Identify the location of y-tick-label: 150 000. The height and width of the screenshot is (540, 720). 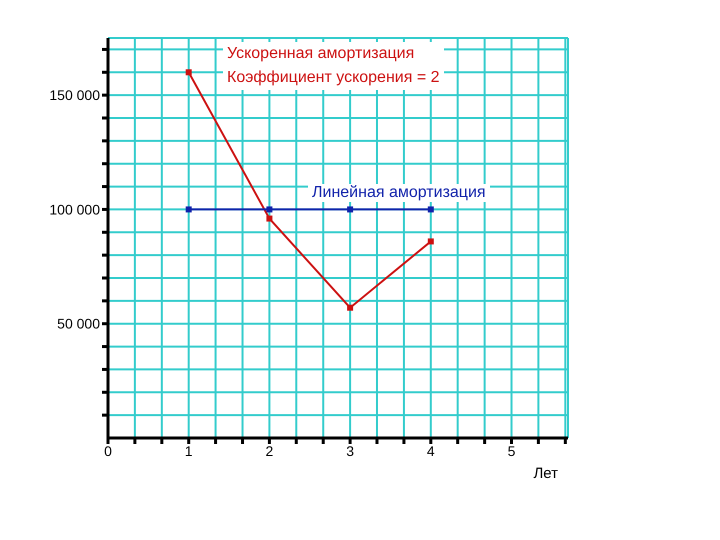
(74, 95).